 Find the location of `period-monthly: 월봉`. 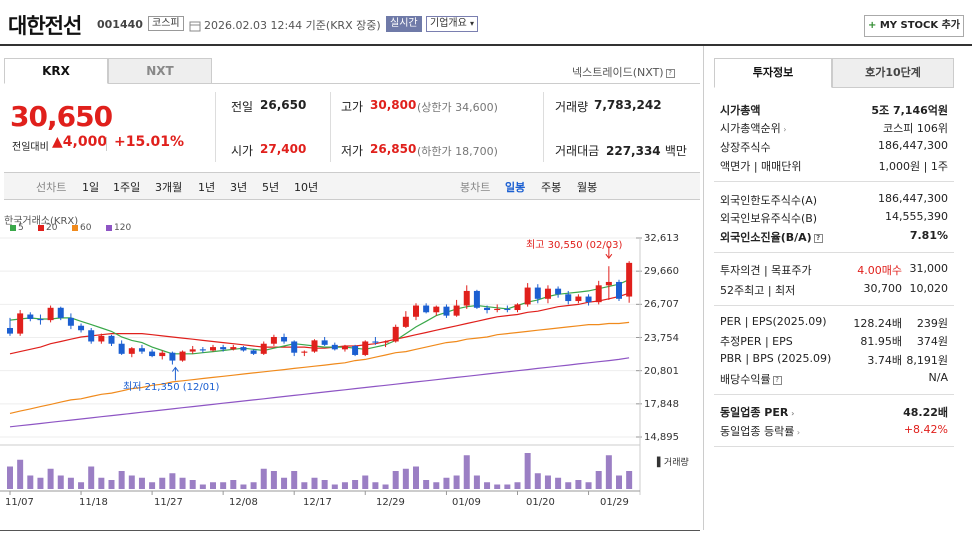

period-monthly: 월봉 is located at coordinates (587, 187).